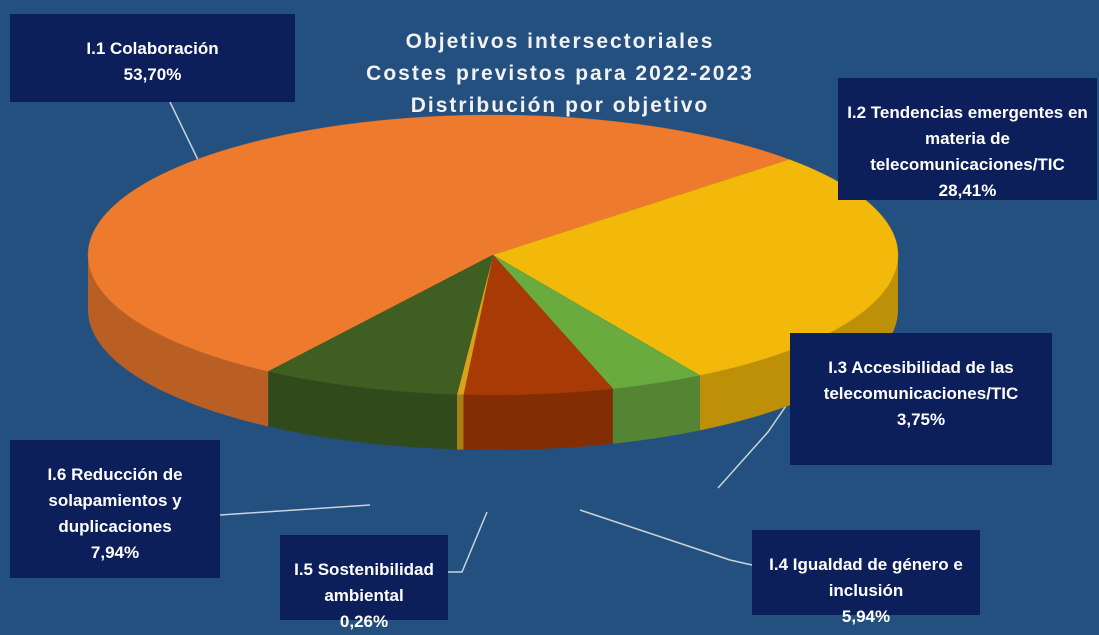  I want to click on data-label: I.5 Sostenibilidad ambiental 0,26%, so click(364, 583).